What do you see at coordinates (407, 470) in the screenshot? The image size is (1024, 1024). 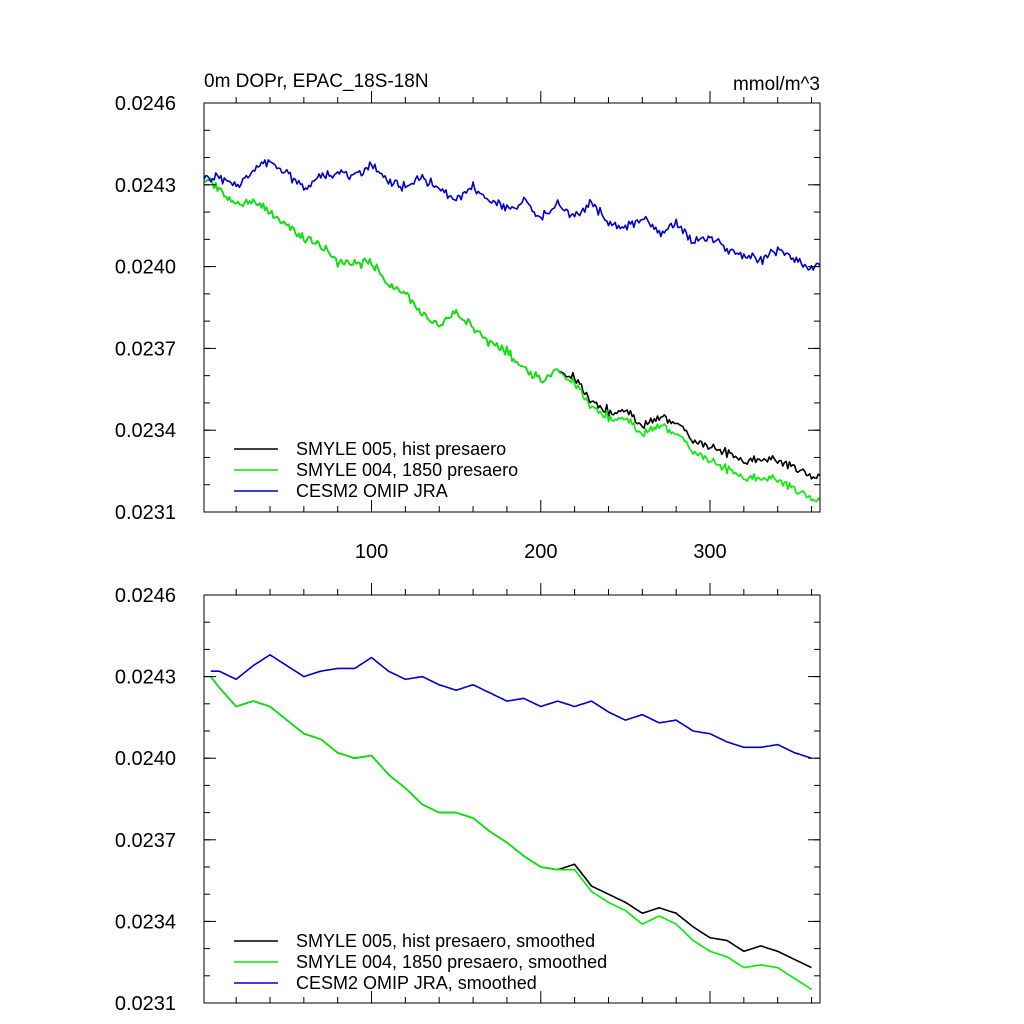 I see `legend-label: SMYLE 004, 1850 presaero` at bounding box center [407, 470].